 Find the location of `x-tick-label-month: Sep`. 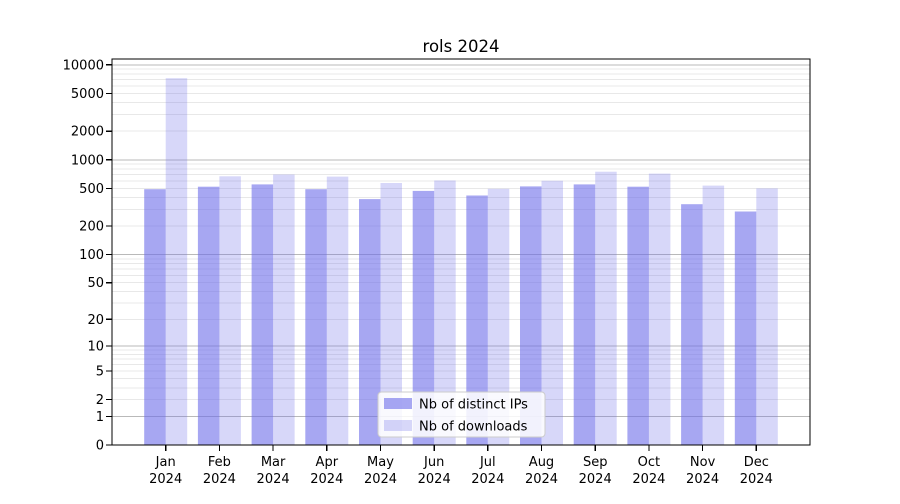

x-tick-label-month: Sep is located at coordinates (595, 462).